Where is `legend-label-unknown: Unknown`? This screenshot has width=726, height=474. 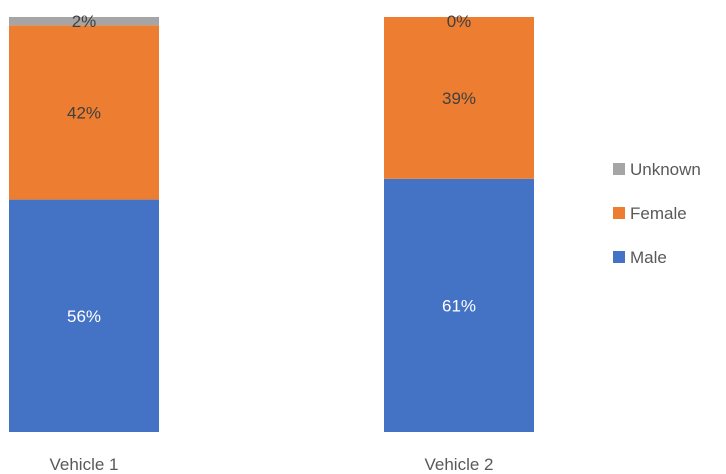
legend-label-unknown: Unknown is located at coordinates (665, 169).